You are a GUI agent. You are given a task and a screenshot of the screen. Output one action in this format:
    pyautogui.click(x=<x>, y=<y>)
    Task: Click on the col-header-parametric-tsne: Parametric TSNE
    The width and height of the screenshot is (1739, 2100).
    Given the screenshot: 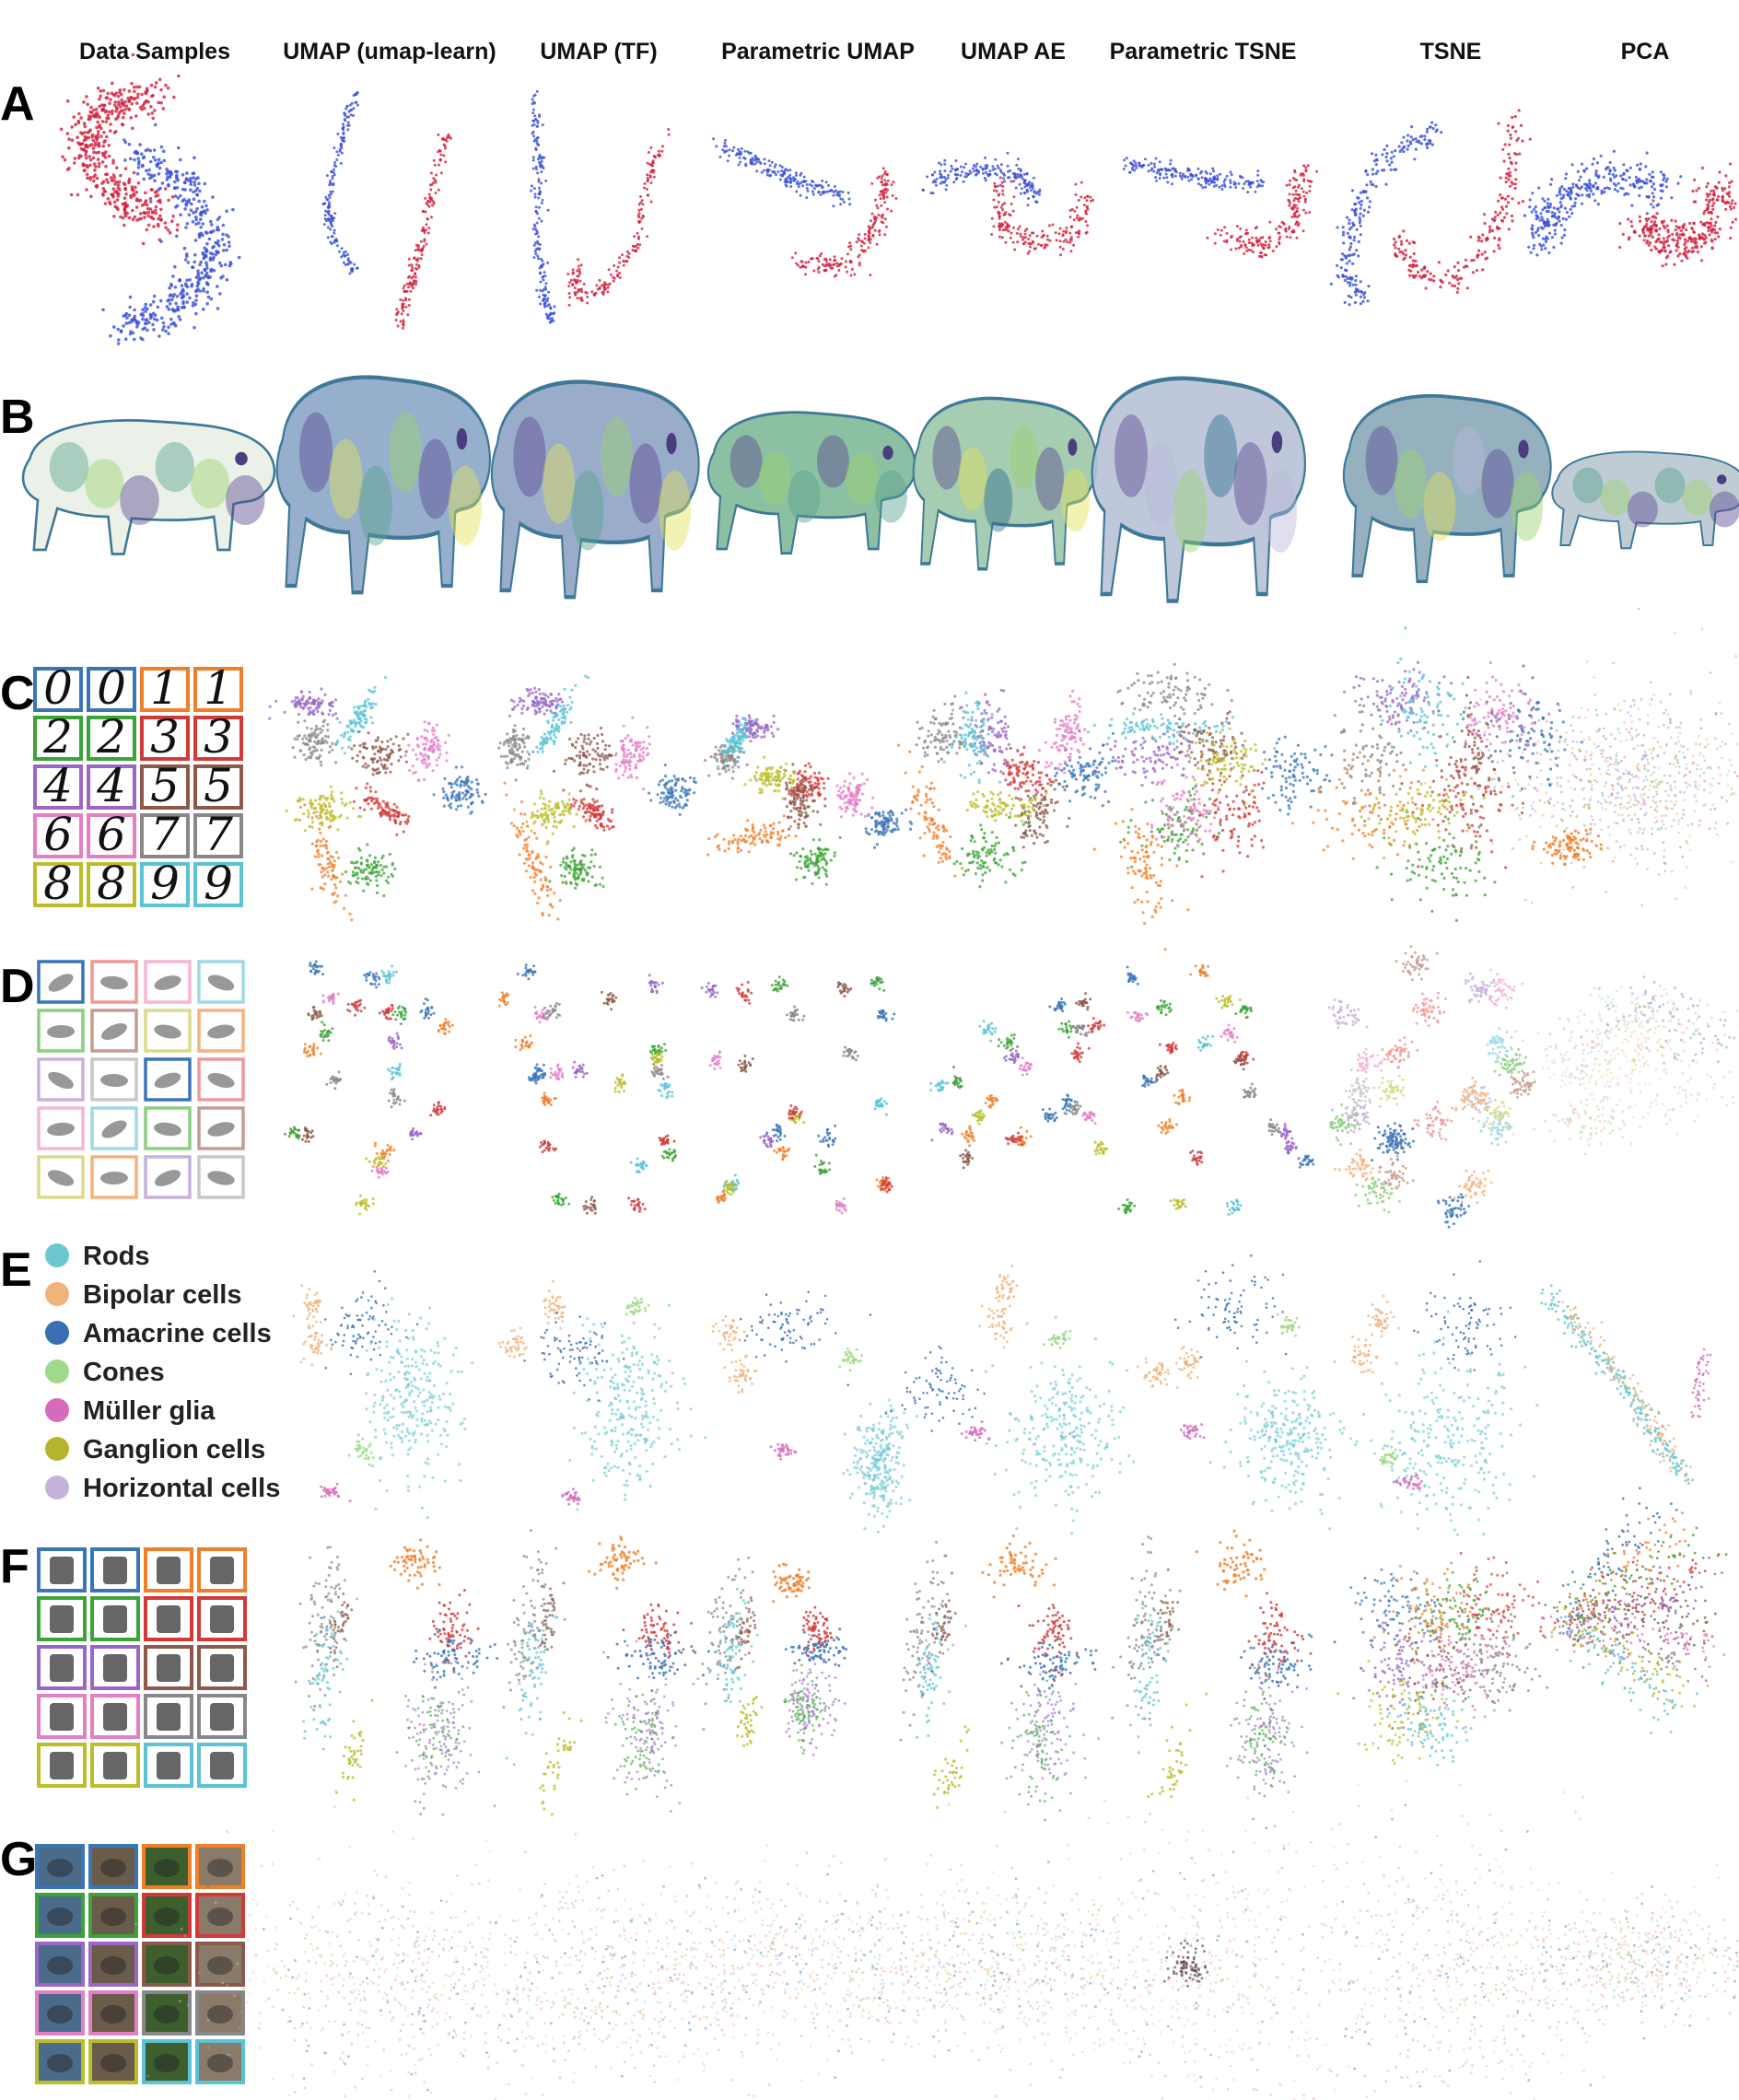 What is the action you would take?
    pyautogui.click(x=1203, y=51)
    